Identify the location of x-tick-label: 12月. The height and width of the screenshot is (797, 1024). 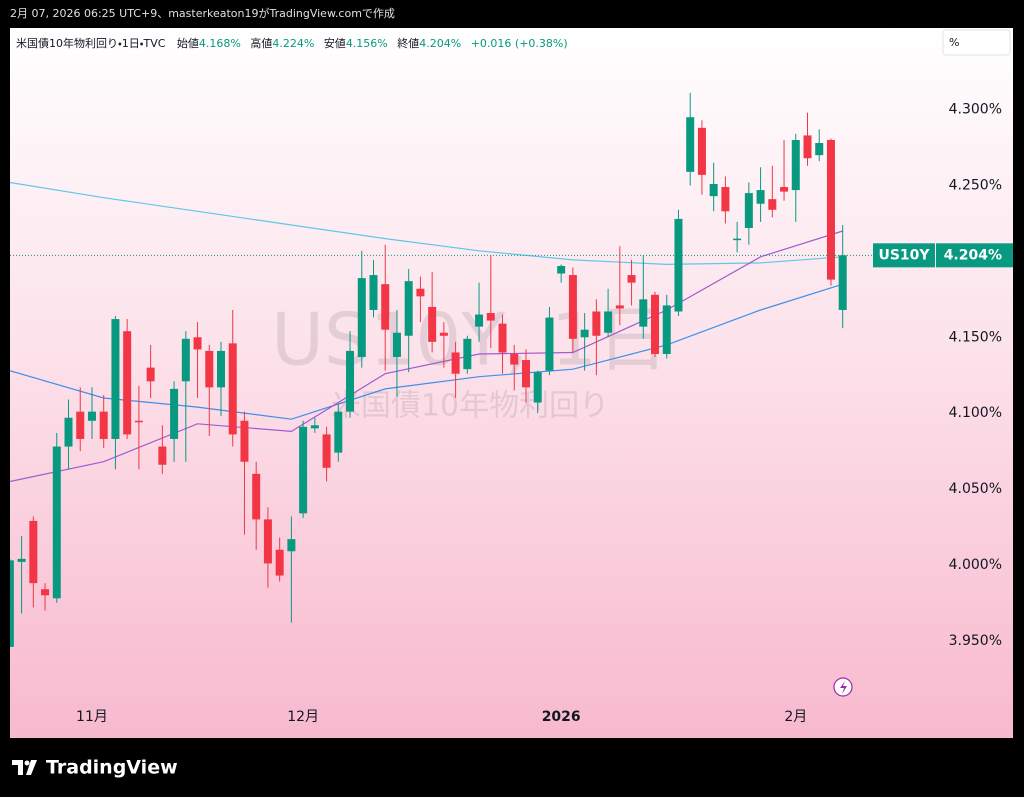
(303, 717).